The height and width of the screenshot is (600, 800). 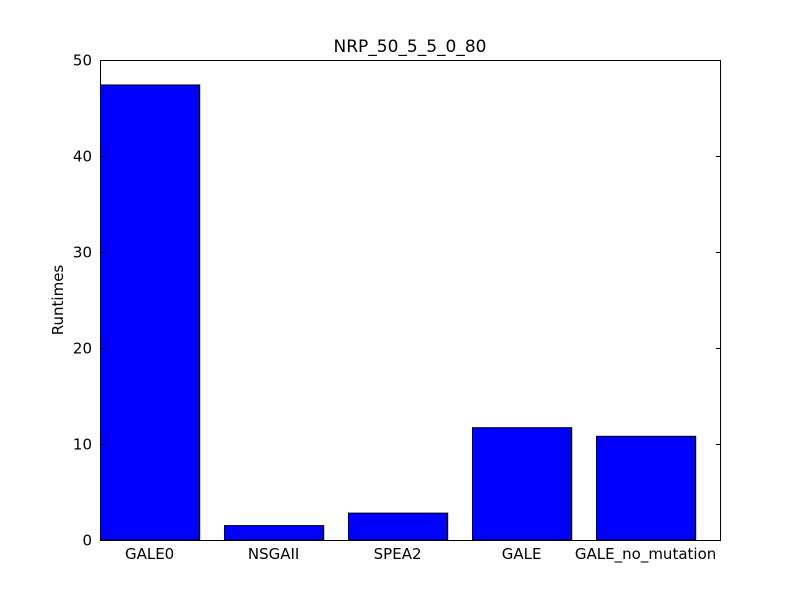 What do you see at coordinates (150, 312) in the screenshot?
I see `bar-gale0` at bounding box center [150, 312].